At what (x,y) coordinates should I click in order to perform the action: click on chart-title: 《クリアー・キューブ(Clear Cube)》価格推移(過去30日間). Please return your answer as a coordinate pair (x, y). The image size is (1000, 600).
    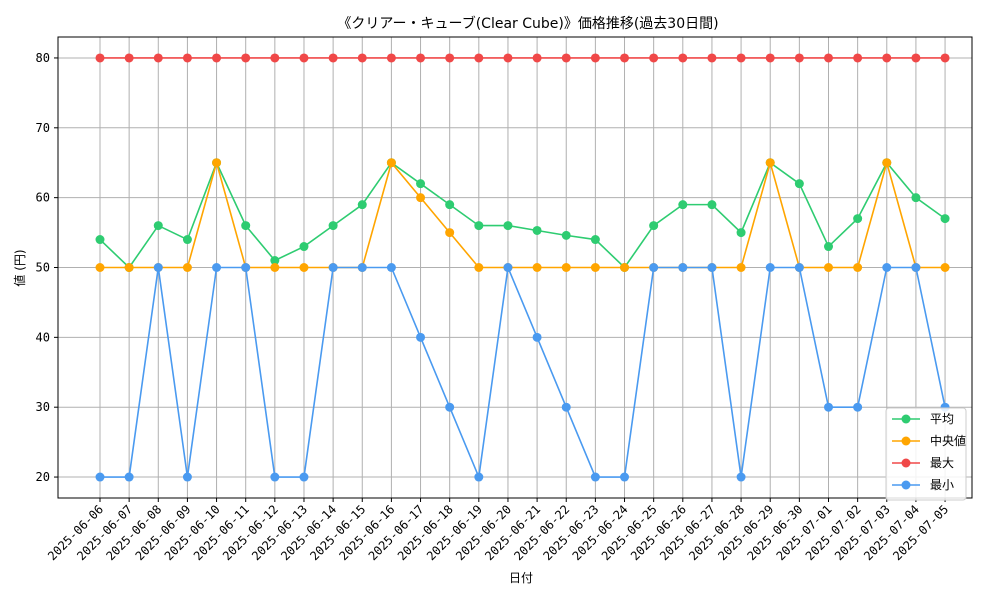
    Looking at the image, I should click on (527, 23).